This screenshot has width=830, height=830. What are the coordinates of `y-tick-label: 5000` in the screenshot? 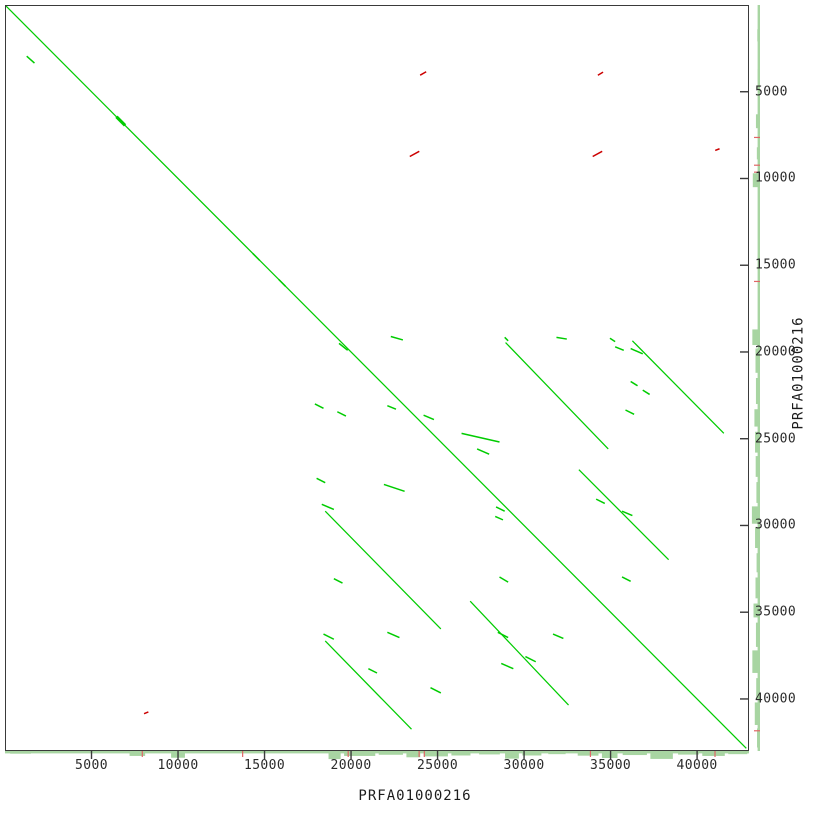 It's located at (771, 92).